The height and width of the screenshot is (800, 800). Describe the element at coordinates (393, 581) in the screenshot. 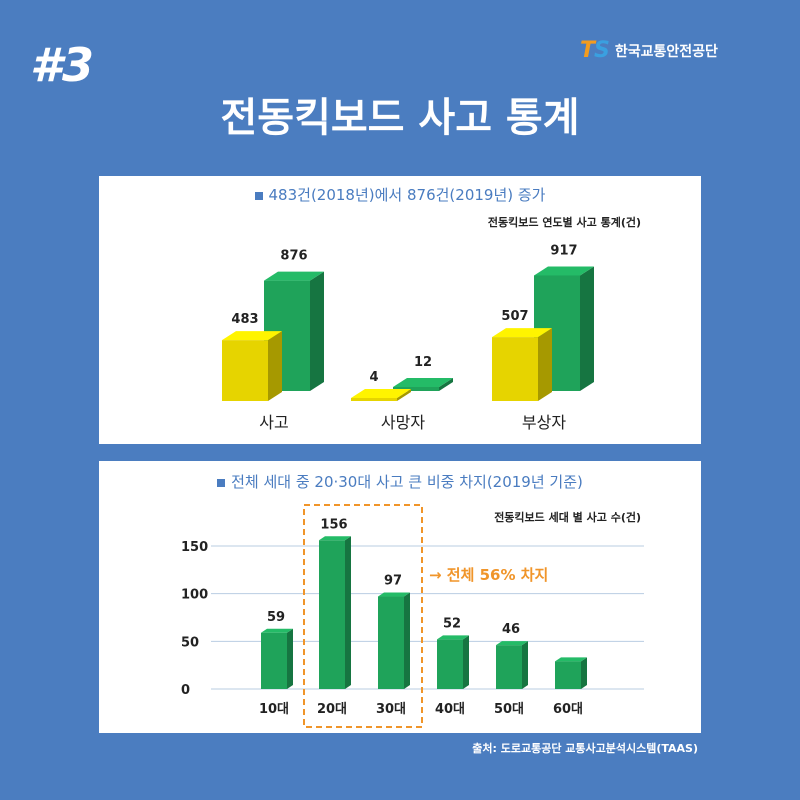

I see `value-label-30대: 97` at that location.